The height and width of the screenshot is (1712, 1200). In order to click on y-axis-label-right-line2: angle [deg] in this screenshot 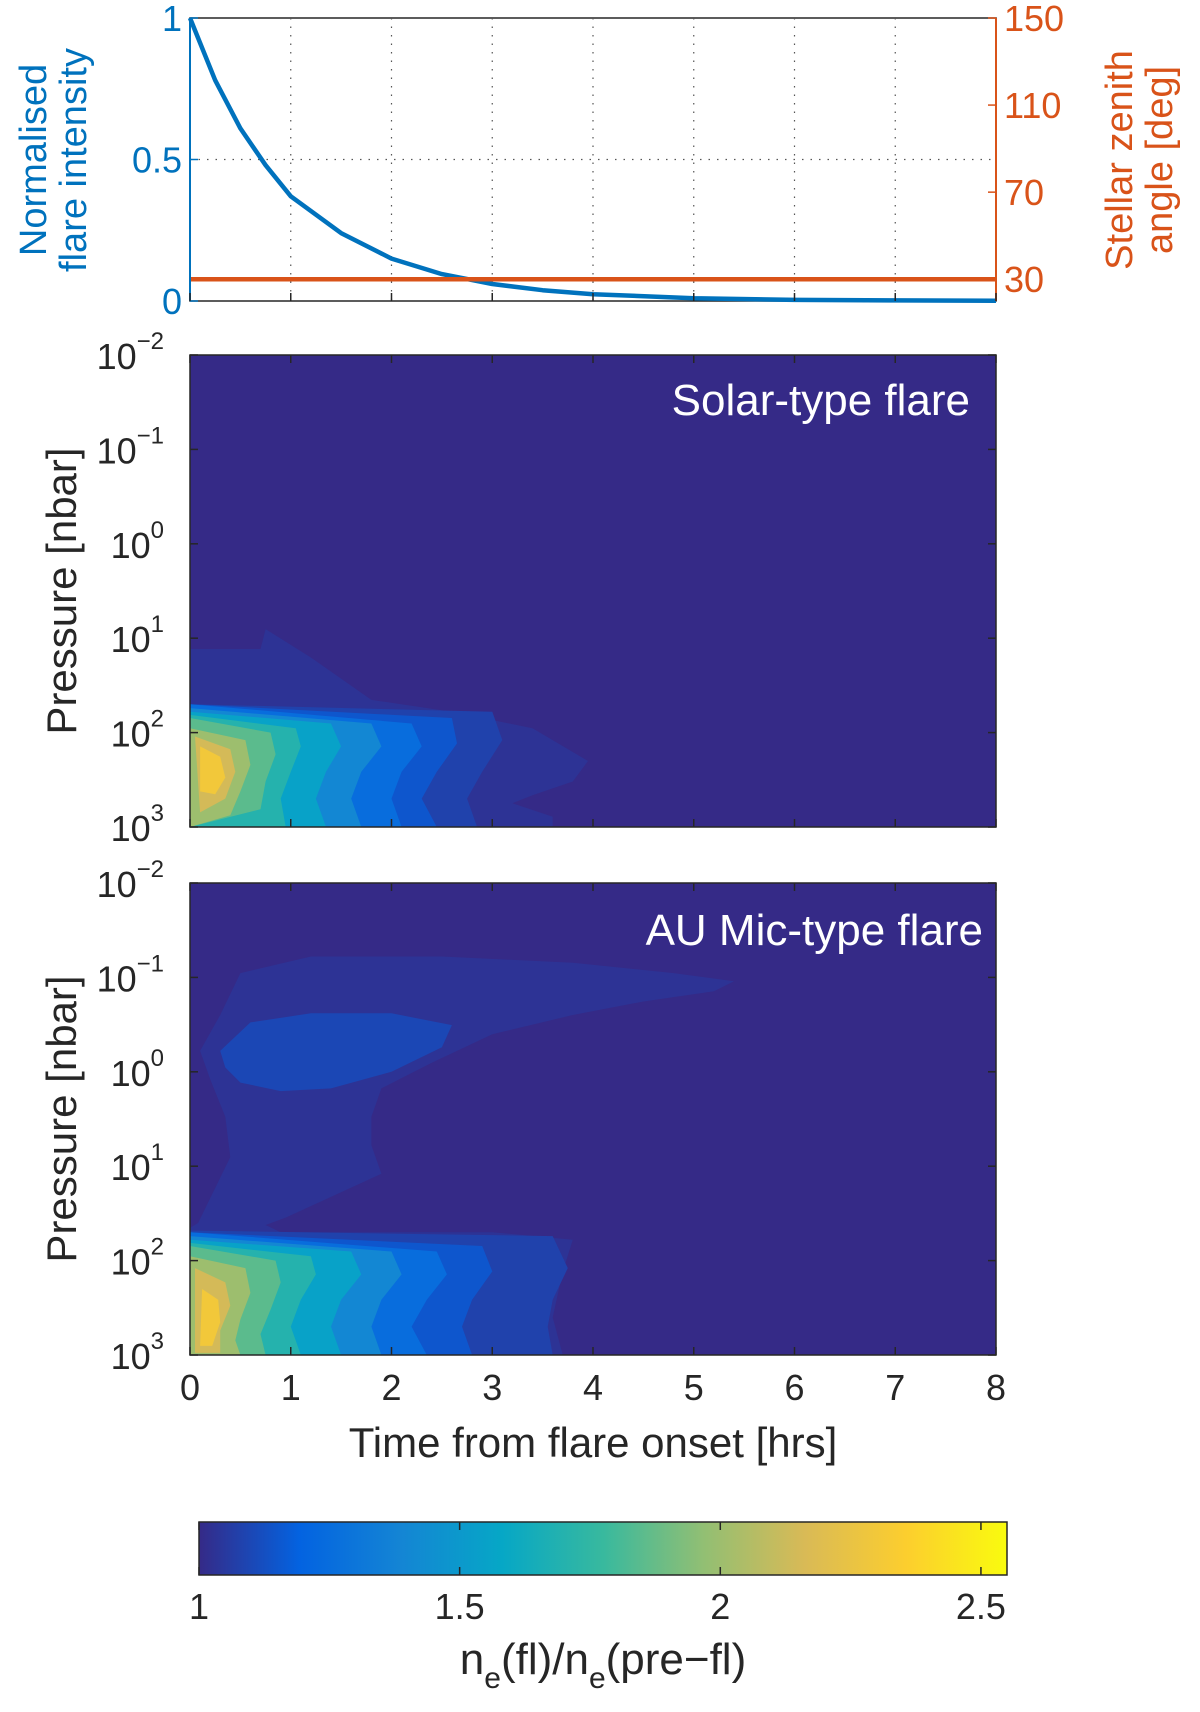, I will do `click(1160, 160)`.